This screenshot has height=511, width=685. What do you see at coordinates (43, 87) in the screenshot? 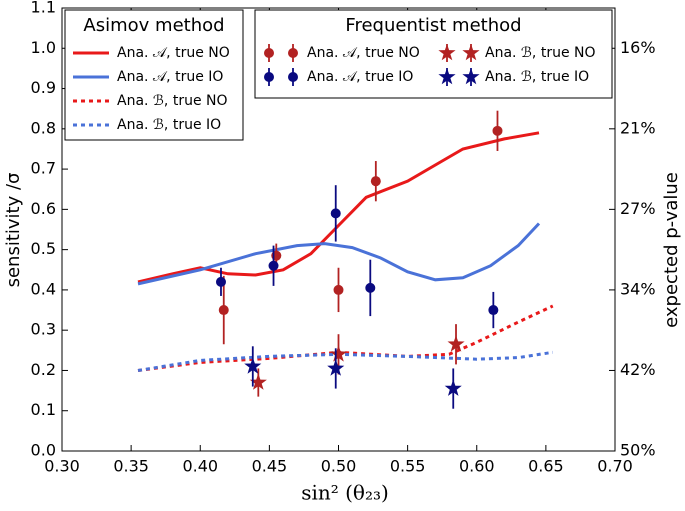
I see `y-tick-label: 0.9` at bounding box center [43, 87].